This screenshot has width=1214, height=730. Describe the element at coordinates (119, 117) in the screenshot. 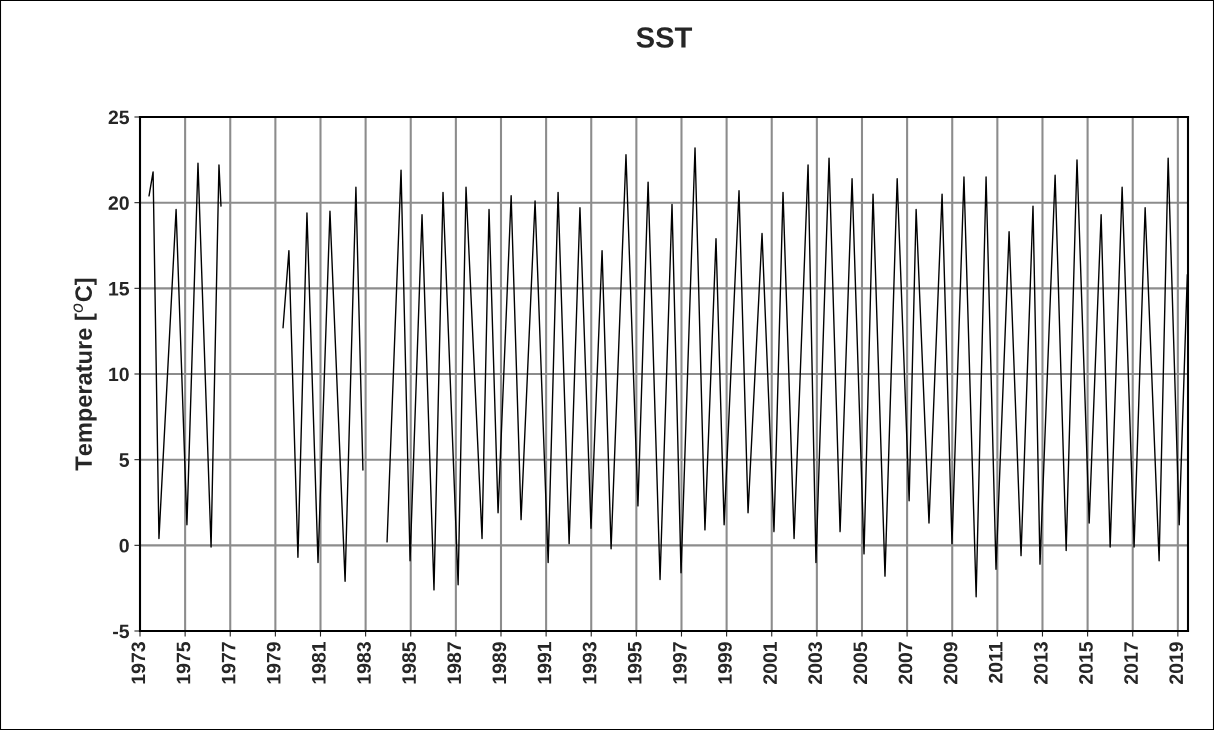

I see `y-tick-label: 25` at that location.